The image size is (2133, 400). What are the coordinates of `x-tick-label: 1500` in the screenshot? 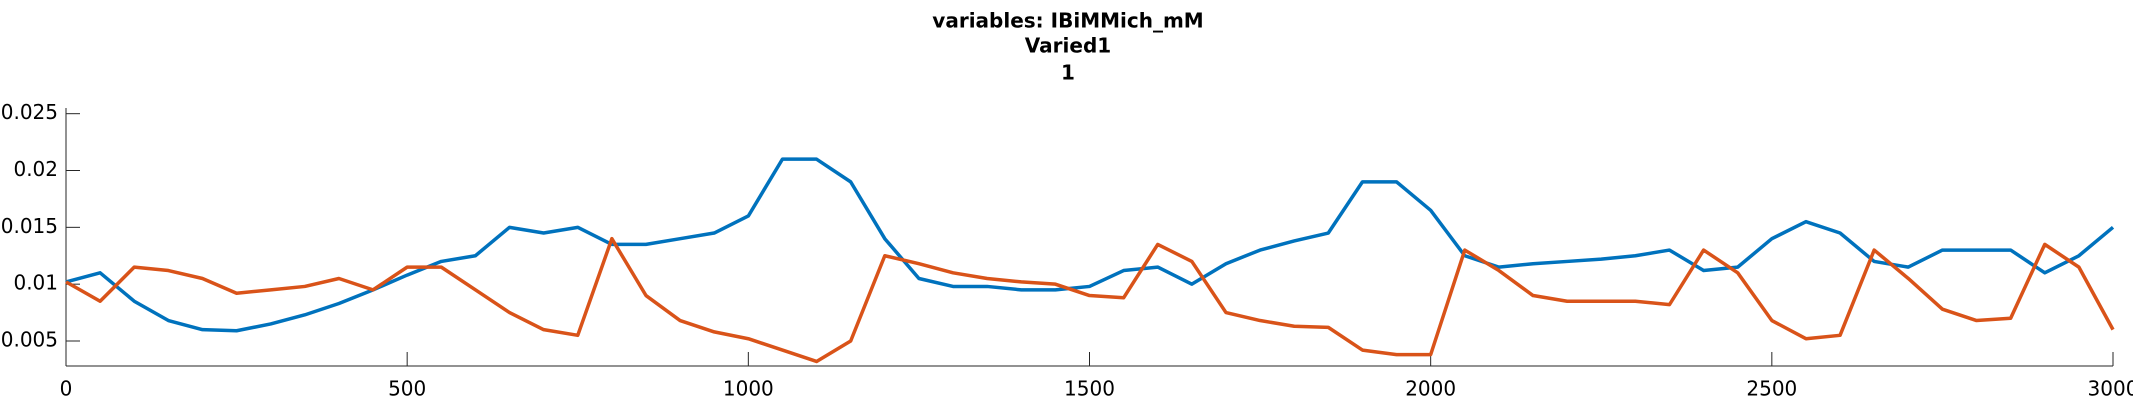 It's located at (1089, 388).